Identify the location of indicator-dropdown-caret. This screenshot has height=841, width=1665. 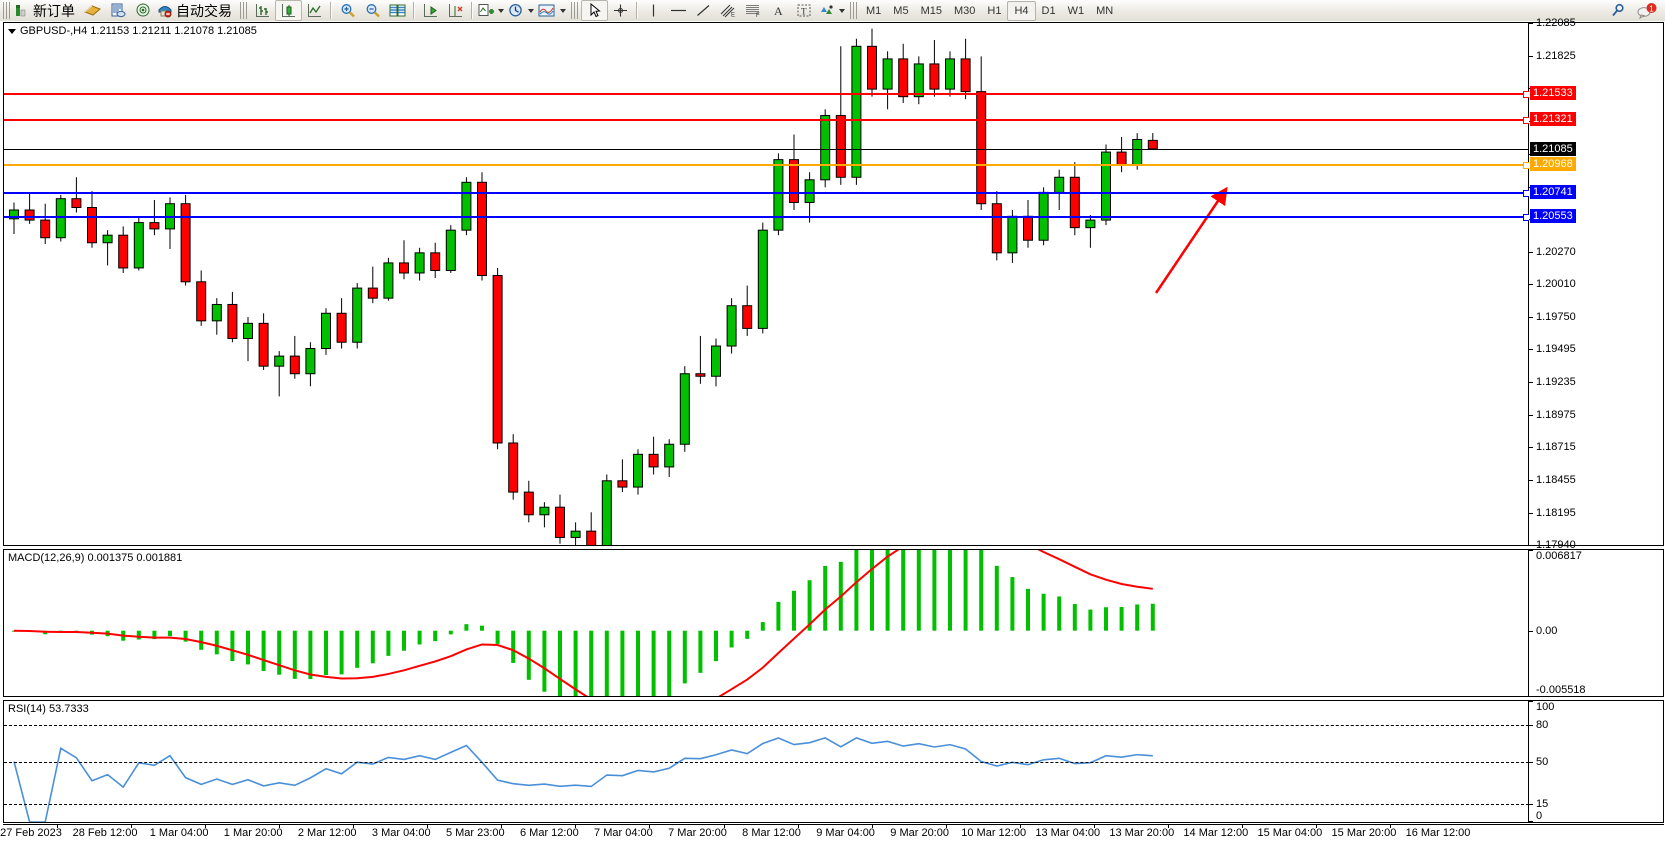
(501, 10).